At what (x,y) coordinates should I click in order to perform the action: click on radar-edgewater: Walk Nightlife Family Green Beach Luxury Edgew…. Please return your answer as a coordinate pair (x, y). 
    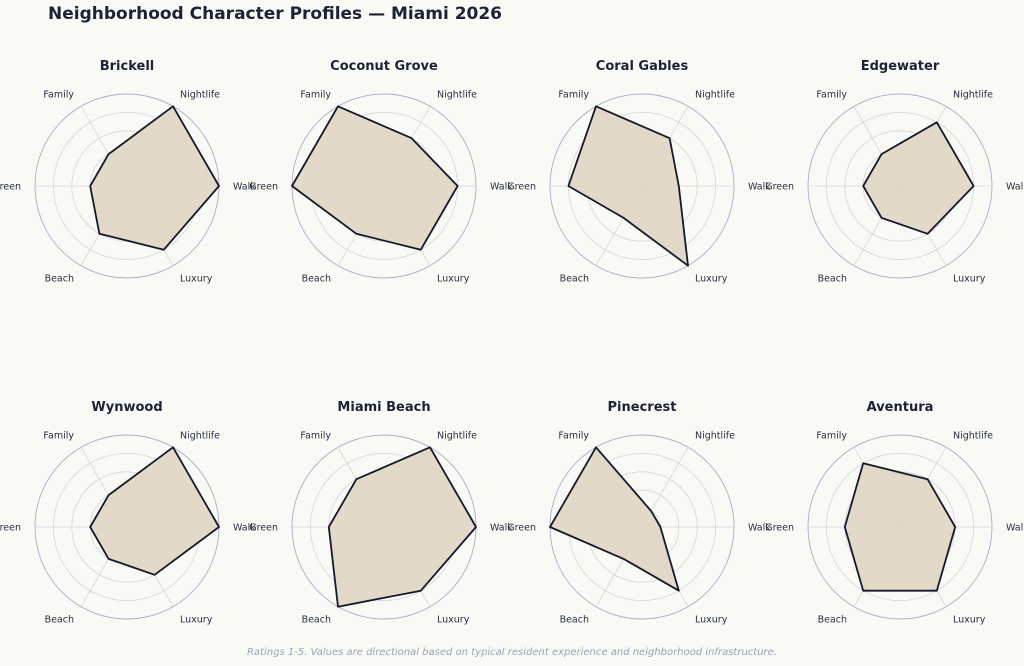
    Looking at the image, I should click on (894, 171).